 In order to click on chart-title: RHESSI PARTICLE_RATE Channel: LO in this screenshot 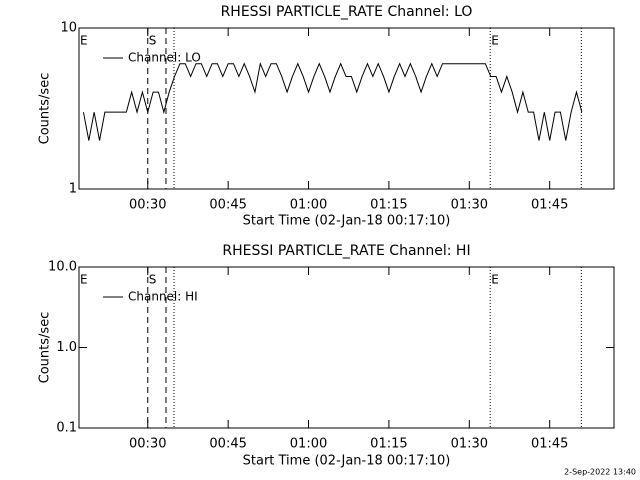, I will do `click(347, 12)`.